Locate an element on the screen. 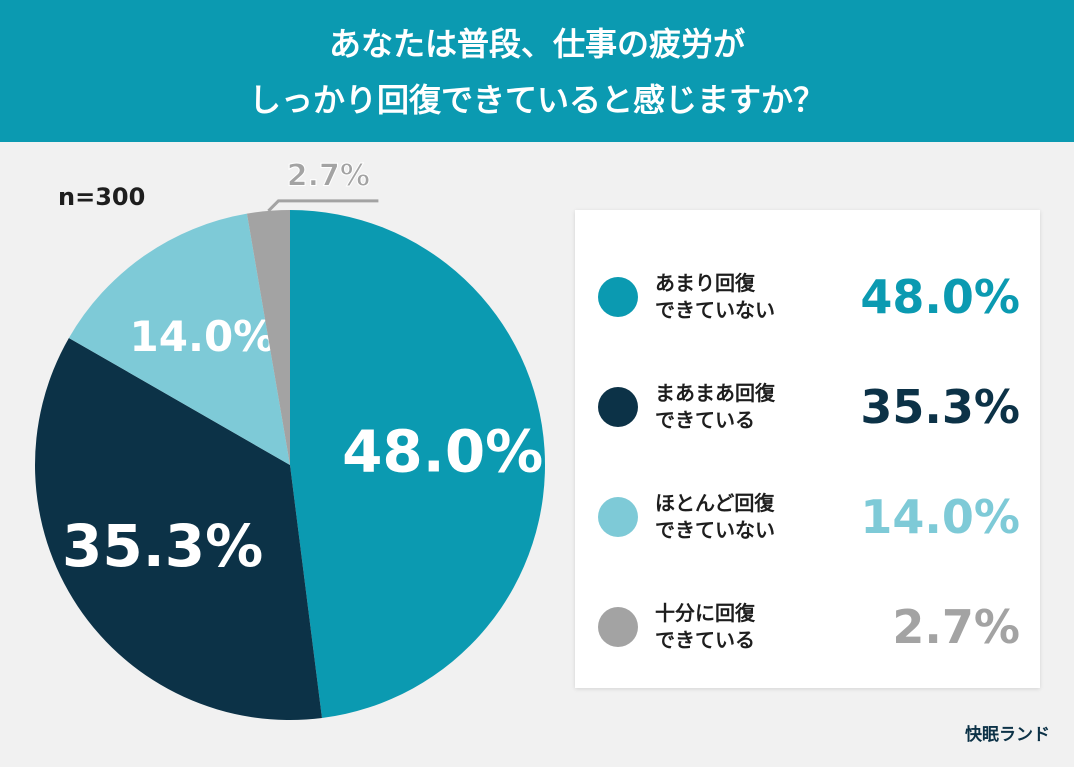 The width and height of the screenshot is (1074, 767). legend-label: ほとんど回復 できていない is located at coordinates (715, 516).